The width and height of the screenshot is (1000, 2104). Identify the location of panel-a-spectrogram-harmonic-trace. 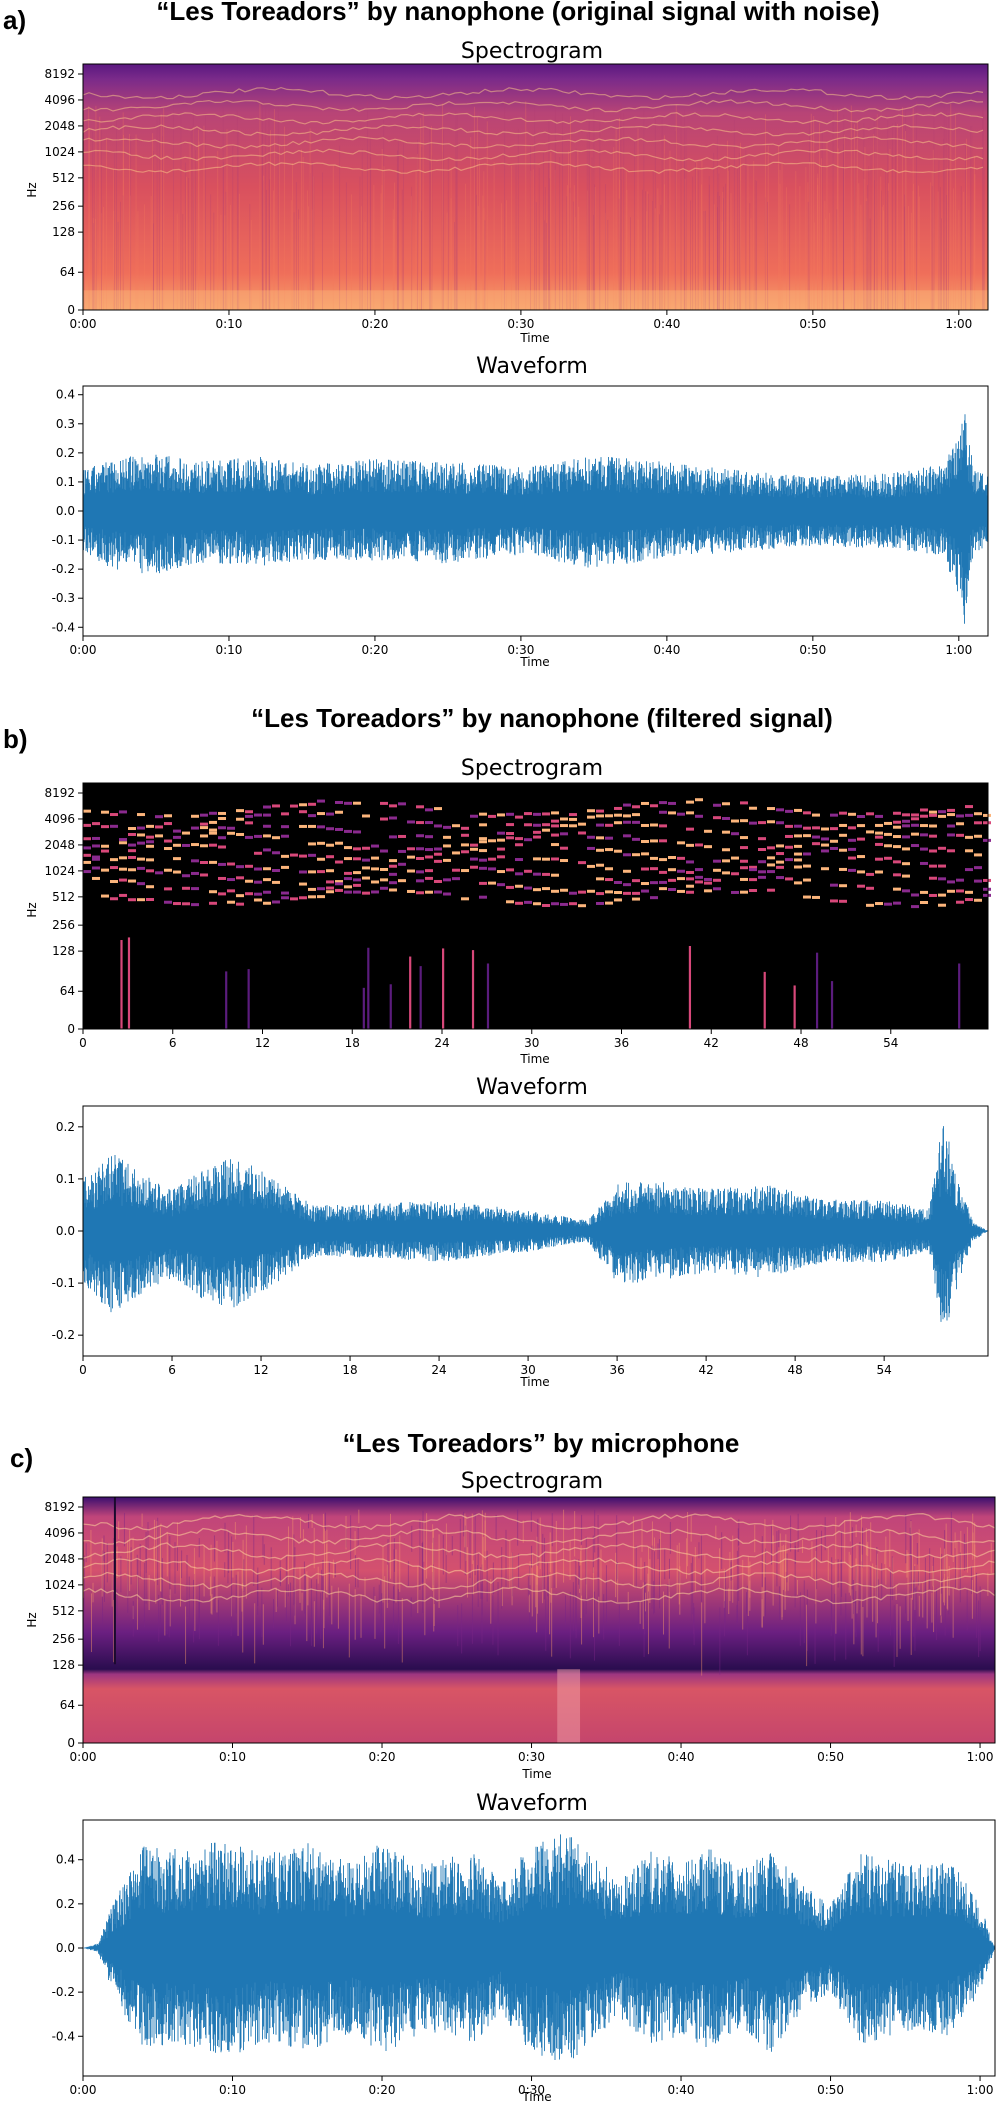
(533, 106).